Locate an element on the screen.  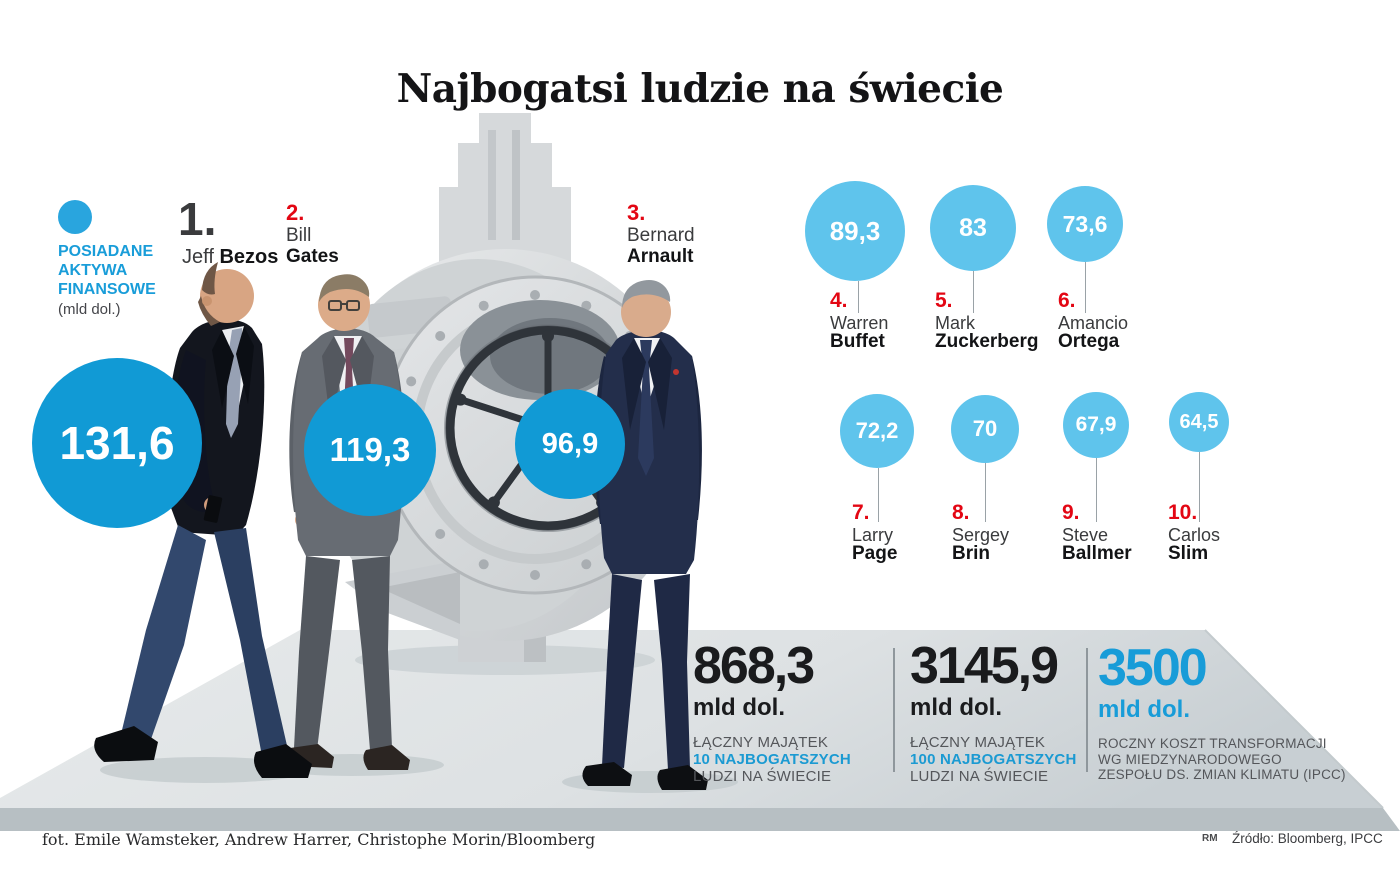
rank-6-name: 6. Amancio Ortega is located at coordinates (1093, 320).